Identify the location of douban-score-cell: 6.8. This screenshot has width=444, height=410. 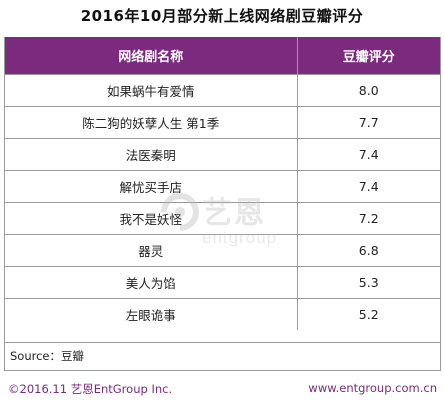
(368, 250).